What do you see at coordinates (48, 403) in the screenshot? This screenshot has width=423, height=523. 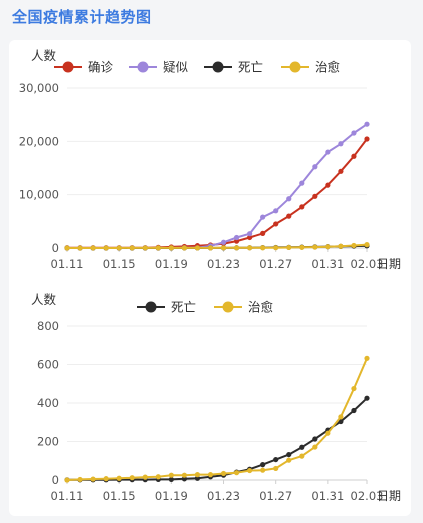 I see `y-tick-label: 400` at bounding box center [48, 403].